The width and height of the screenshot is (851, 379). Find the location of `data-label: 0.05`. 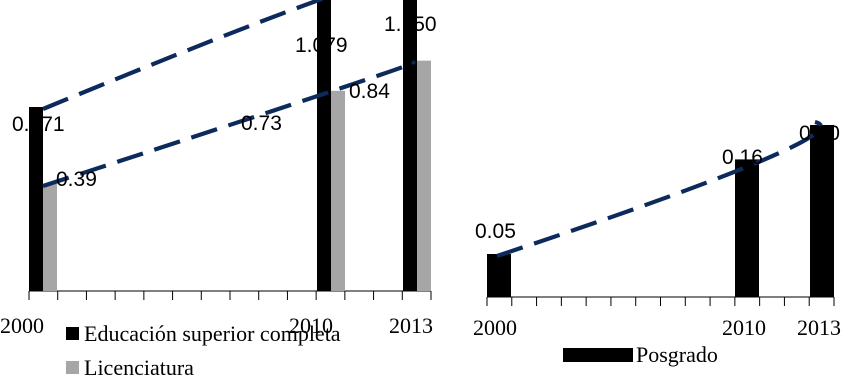

data-label: 0.05 is located at coordinates (495, 231).